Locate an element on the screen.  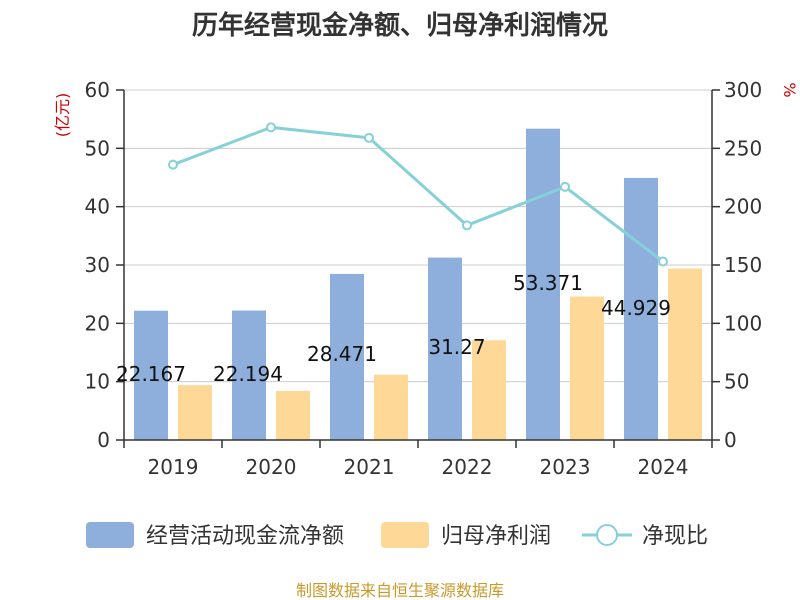
y-right-unit: % is located at coordinates (789, 89).